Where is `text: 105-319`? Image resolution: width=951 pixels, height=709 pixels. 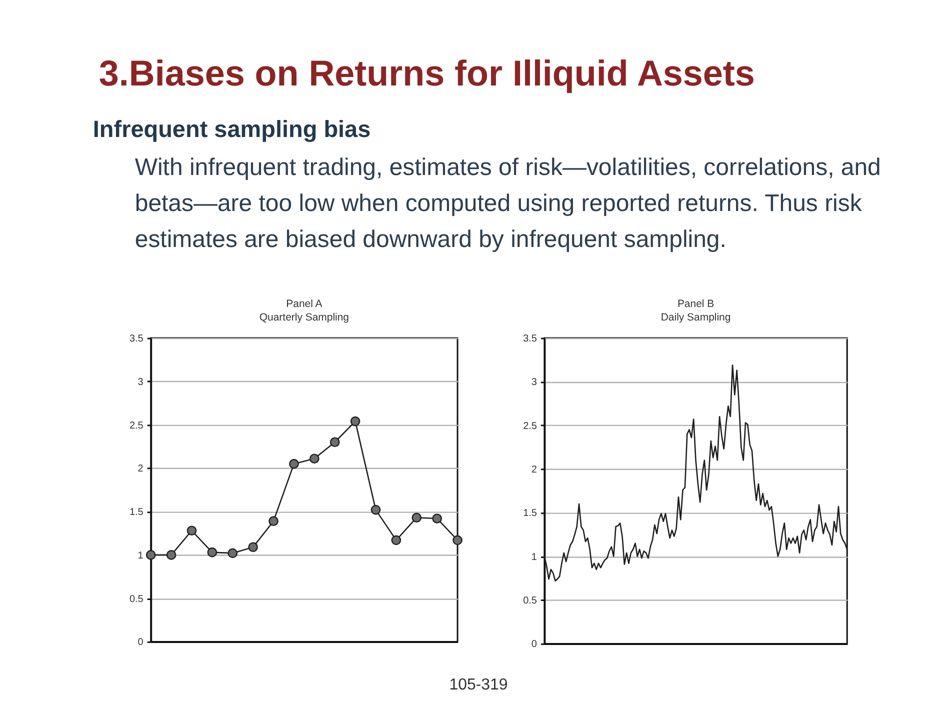 text: 105-319 is located at coordinates (478, 685).